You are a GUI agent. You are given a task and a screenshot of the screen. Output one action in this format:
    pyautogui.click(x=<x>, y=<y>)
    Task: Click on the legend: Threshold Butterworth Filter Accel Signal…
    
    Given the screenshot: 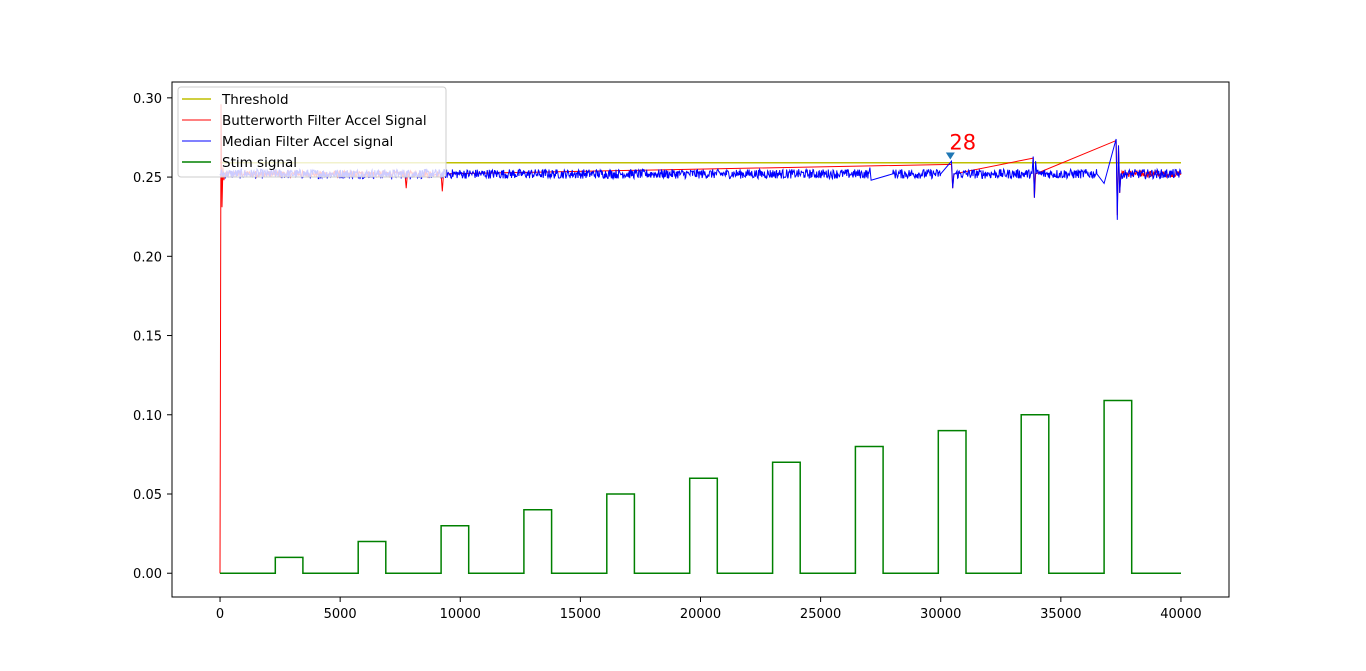 What is the action you would take?
    pyautogui.click(x=312, y=132)
    